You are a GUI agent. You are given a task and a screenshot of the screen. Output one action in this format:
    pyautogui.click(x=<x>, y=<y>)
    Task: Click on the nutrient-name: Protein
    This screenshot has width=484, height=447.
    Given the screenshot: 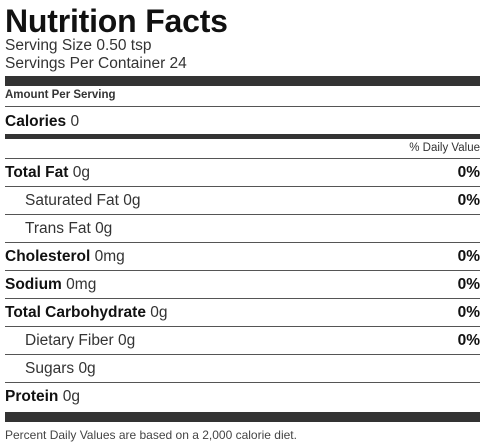 What is the action you would take?
    pyautogui.click(x=32, y=396)
    